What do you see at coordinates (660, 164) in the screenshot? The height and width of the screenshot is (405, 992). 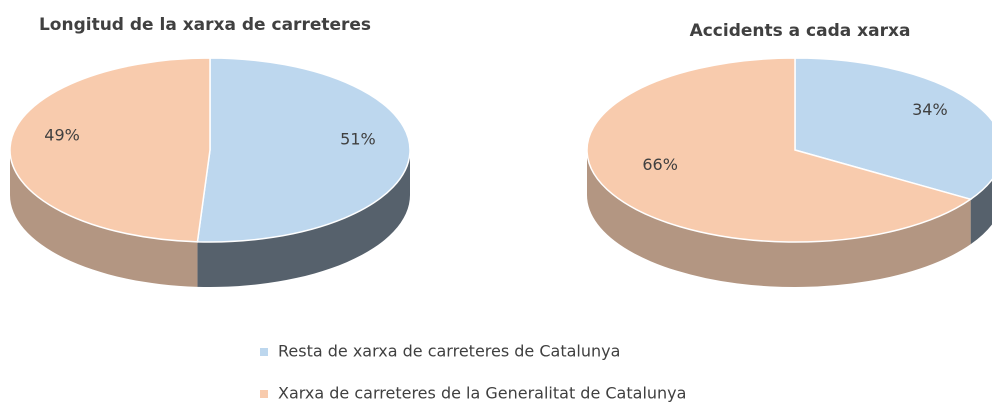 I see `data-label: 66%` at bounding box center [660, 164].